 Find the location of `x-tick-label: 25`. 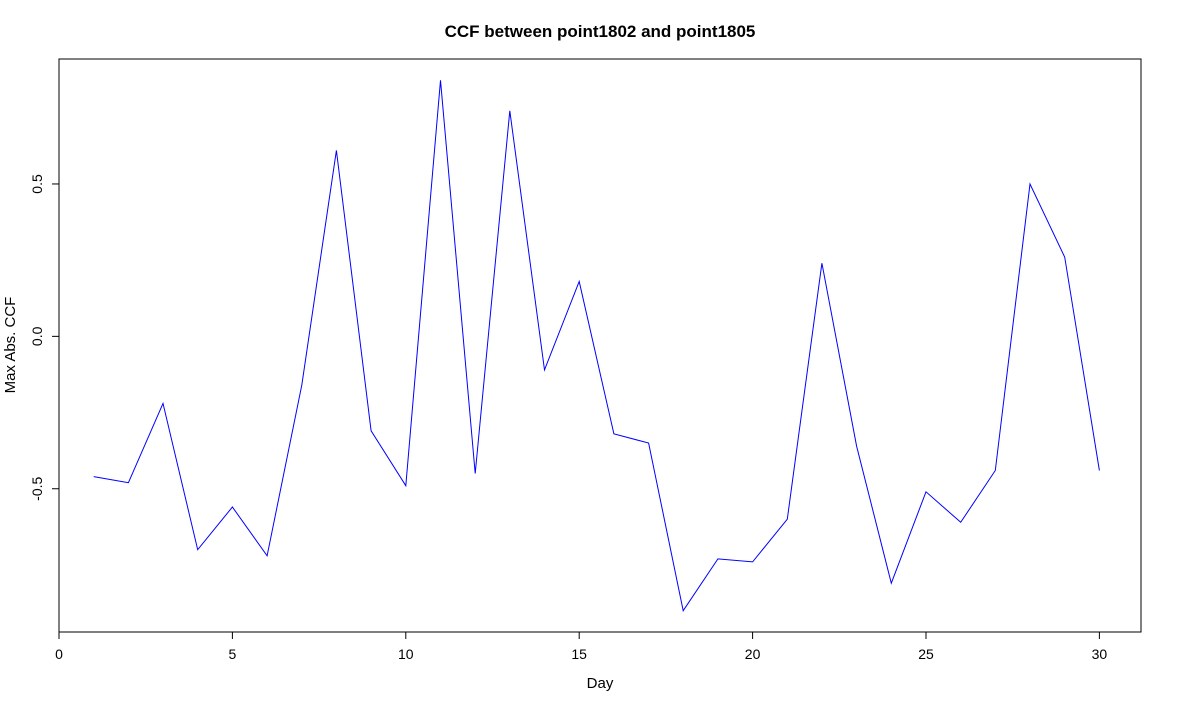

x-tick-label: 25 is located at coordinates (926, 654).